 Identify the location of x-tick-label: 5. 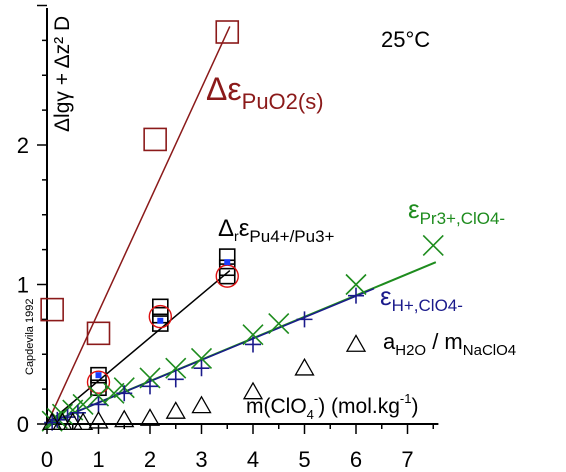
(304, 459).